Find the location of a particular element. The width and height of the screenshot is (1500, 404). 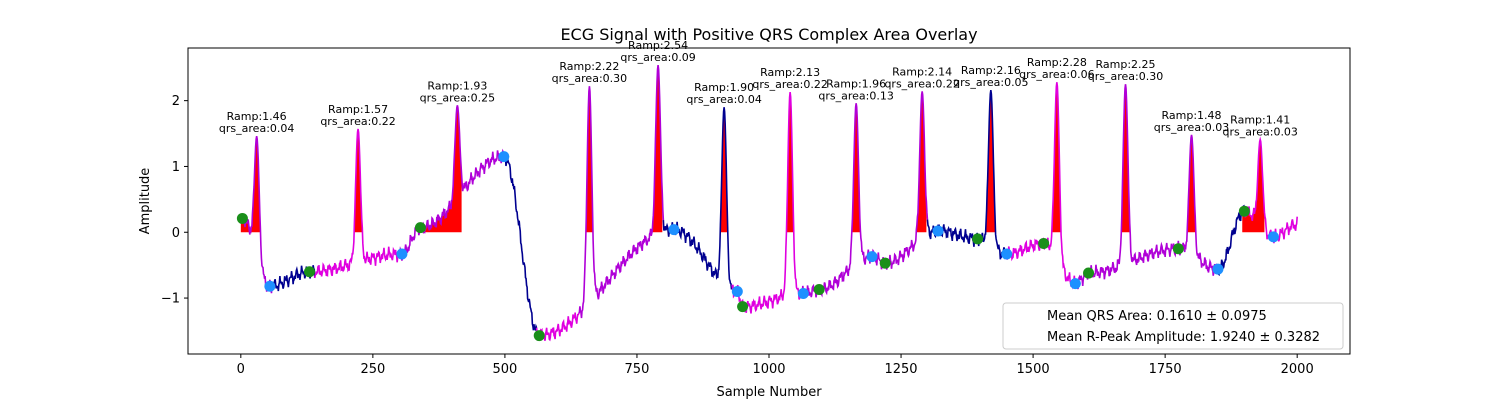

qrs-area-label-2: qrs_area:0.25 is located at coordinates (457, 97).